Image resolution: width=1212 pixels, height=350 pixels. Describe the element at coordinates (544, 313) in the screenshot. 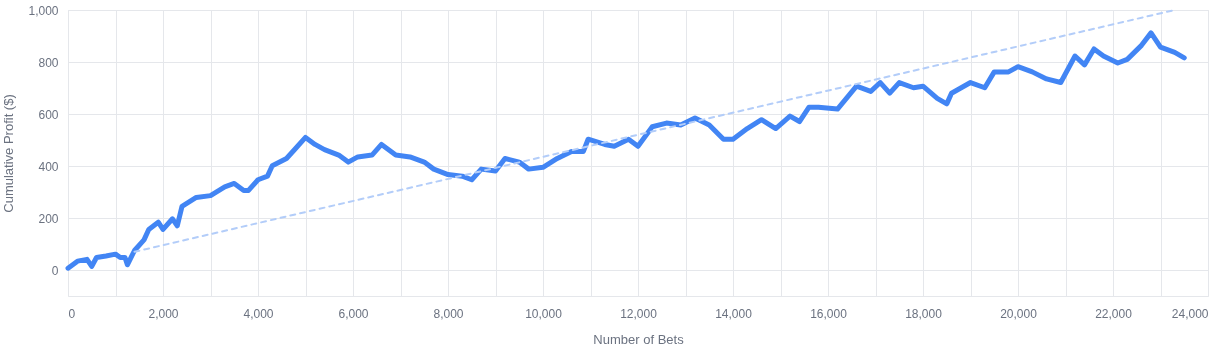

I see `x-tick-label: 10,000` at that location.